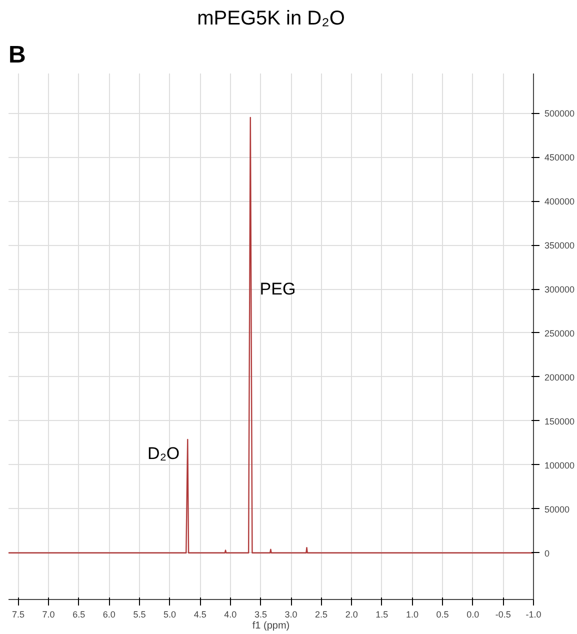 This screenshot has height=634, width=577. Describe the element at coordinates (559, 465) in the screenshot. I see `y-tick-label: 100000` at that location.